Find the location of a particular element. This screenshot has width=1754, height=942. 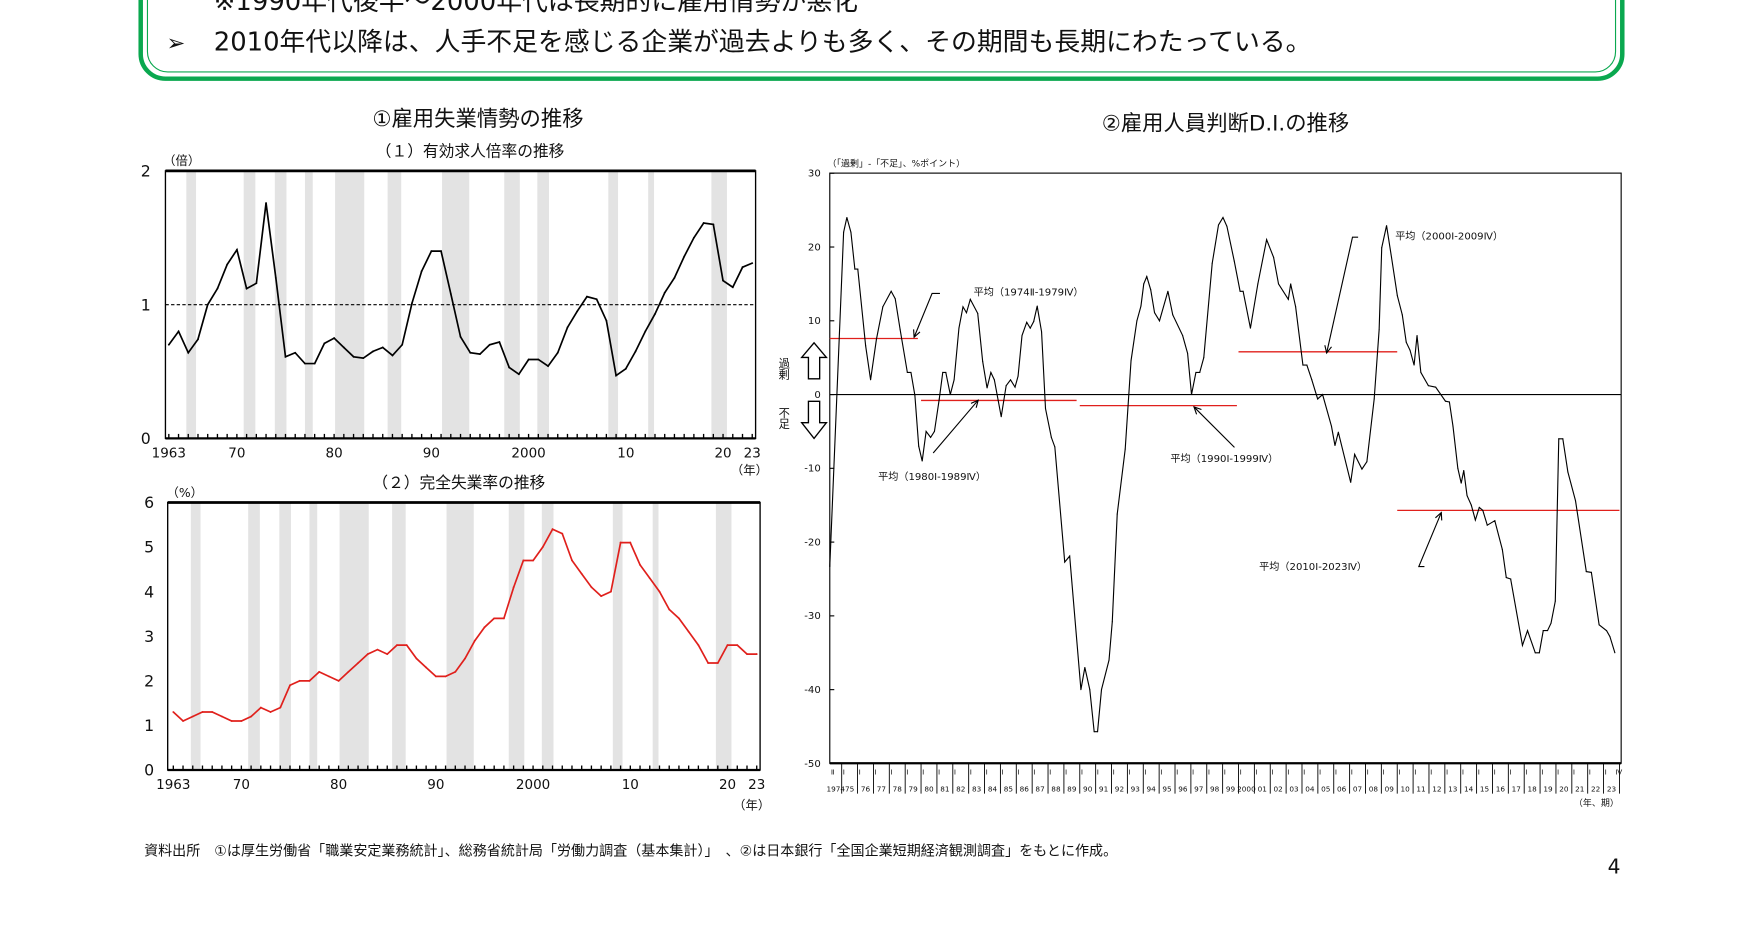

quarter-label: Ⅳ is located at coordinates (1619, 772).